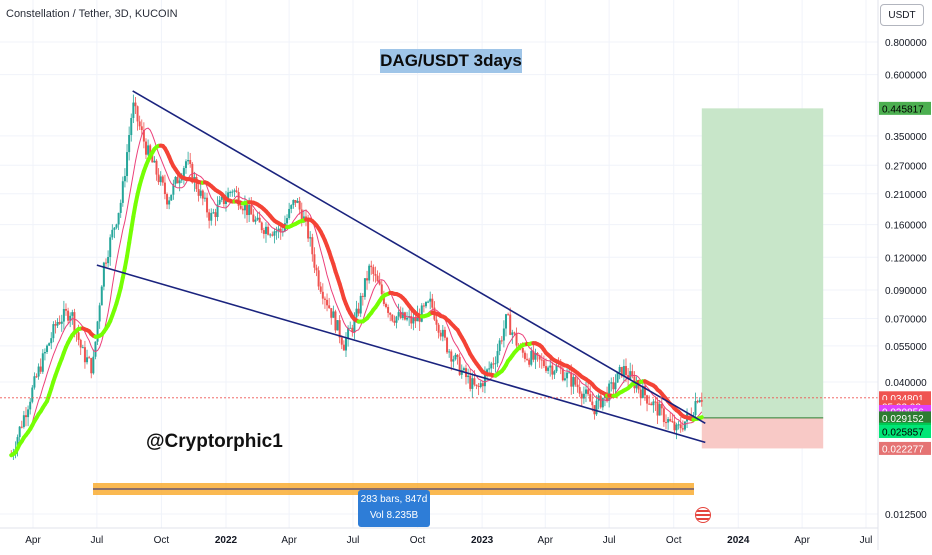 This screenshot has width=932, height=555. What do you see at coordinates (902, 15) in the screenshot?
I see `currency-button: USDT` at bounding box center [902, 15].